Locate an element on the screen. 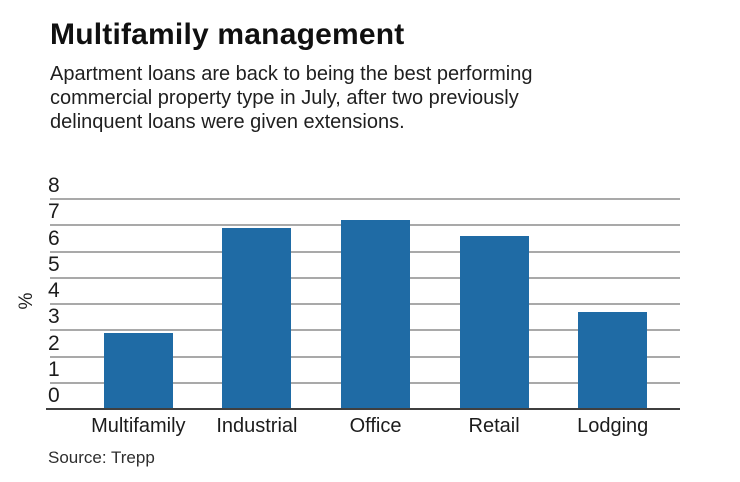  x-category-label-retail: Retail is located at coordinates (494, 426).